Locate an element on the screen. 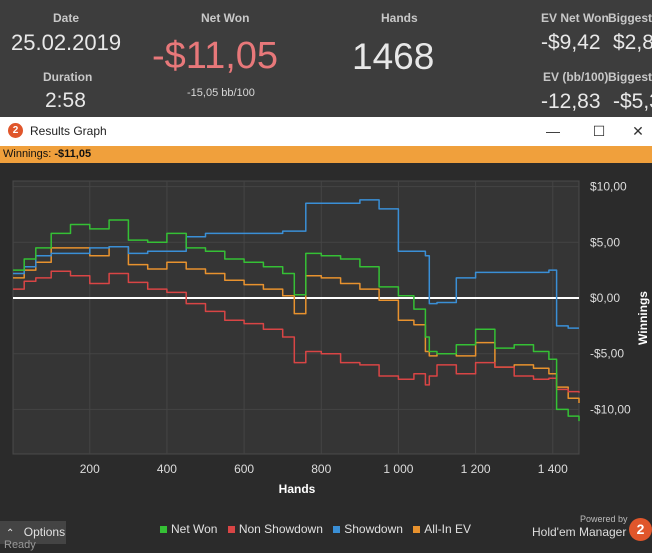 This screenshot has height=553, width=652. powered-by-text: Powered by is located at coordinates (604, 519).